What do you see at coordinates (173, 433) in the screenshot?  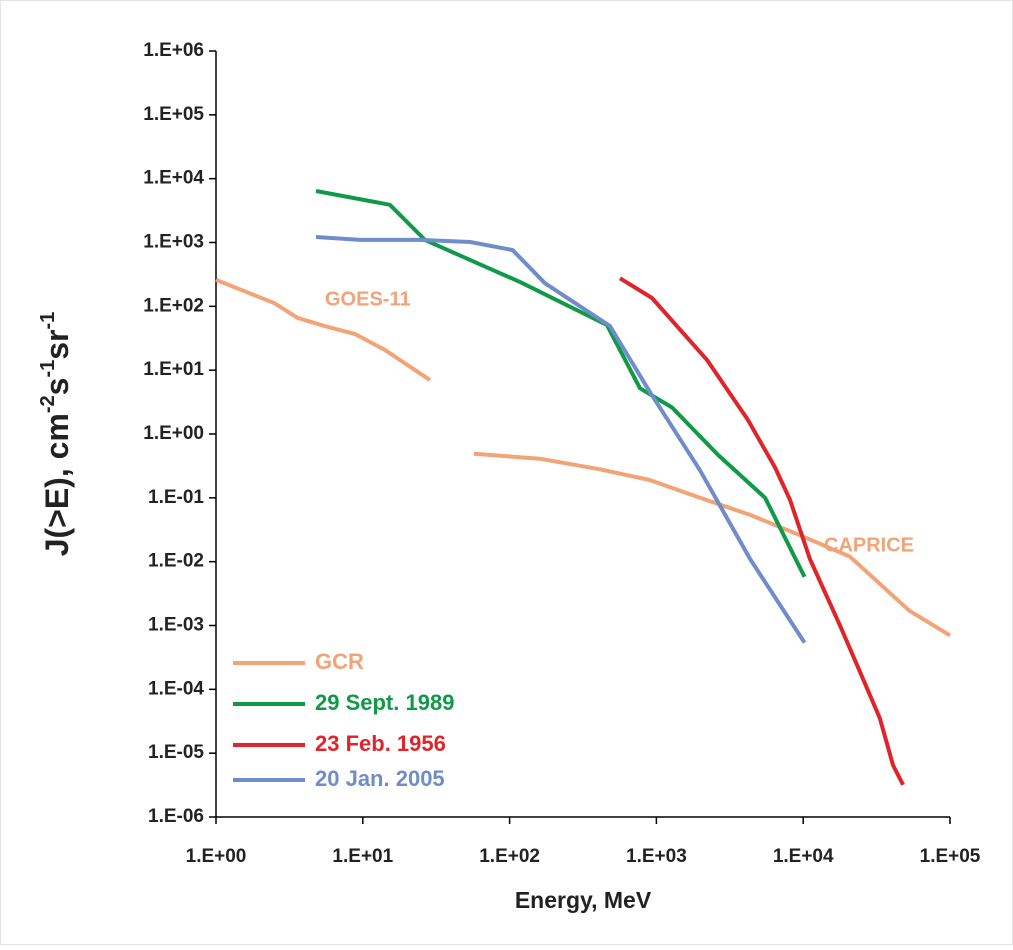 I see `y-tick-label: 1.E+00` at bounding box center [173, 433].